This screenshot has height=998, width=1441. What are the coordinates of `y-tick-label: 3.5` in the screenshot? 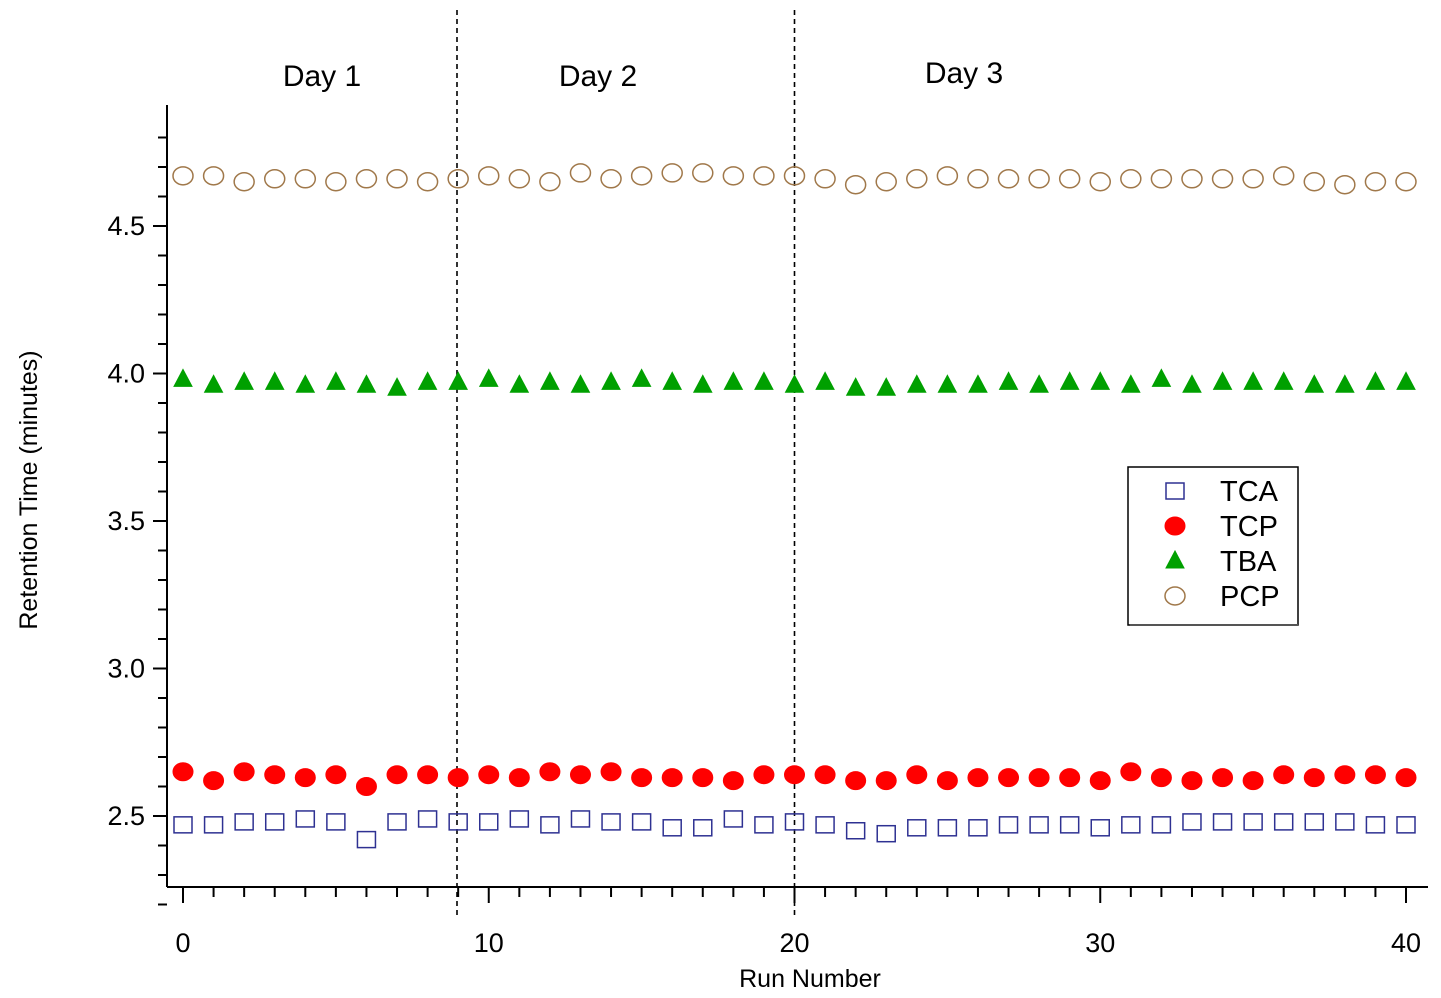 It's located at (126, 521).